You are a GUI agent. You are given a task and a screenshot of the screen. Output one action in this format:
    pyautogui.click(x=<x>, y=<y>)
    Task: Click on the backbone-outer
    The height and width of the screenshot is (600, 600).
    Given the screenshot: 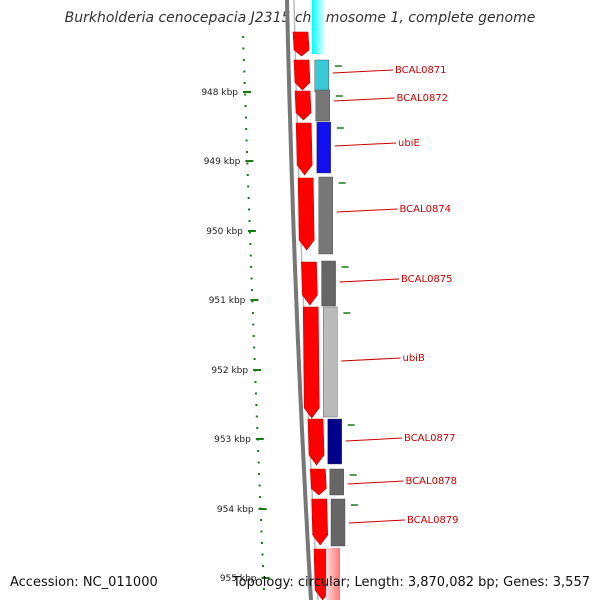 What is the action you would take?
    pyautogui.click(x=299, y=300)
    